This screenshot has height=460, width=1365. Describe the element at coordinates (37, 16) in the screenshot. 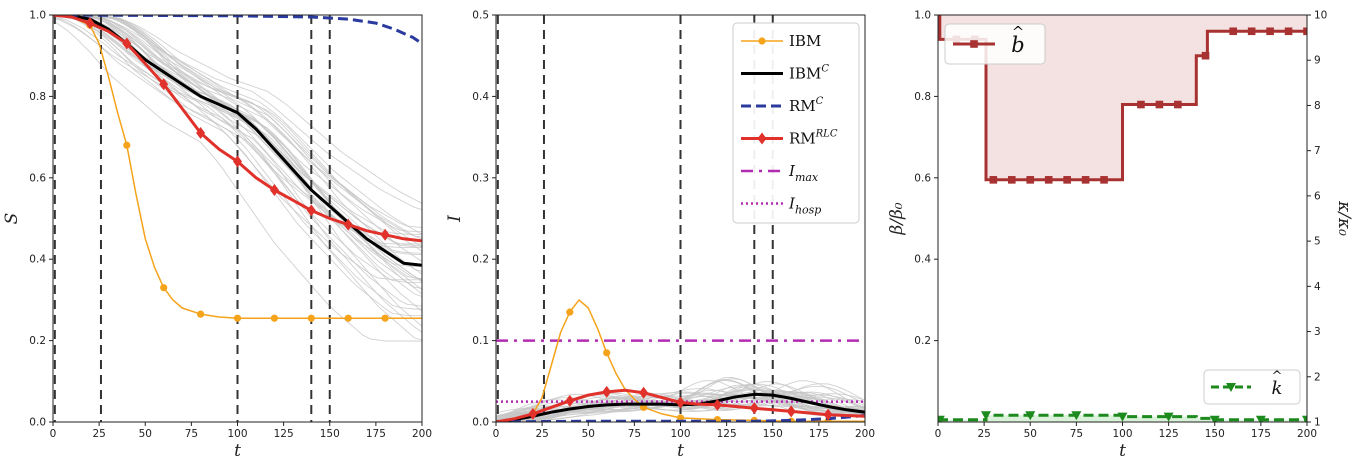

I see `y-tick-label: 1.0` at that location.